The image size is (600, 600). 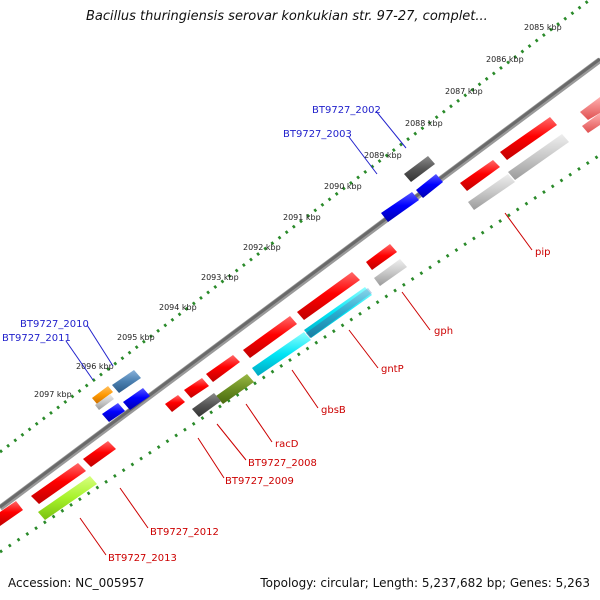 I want to click on feature-lime, so click(x=67, y=498).